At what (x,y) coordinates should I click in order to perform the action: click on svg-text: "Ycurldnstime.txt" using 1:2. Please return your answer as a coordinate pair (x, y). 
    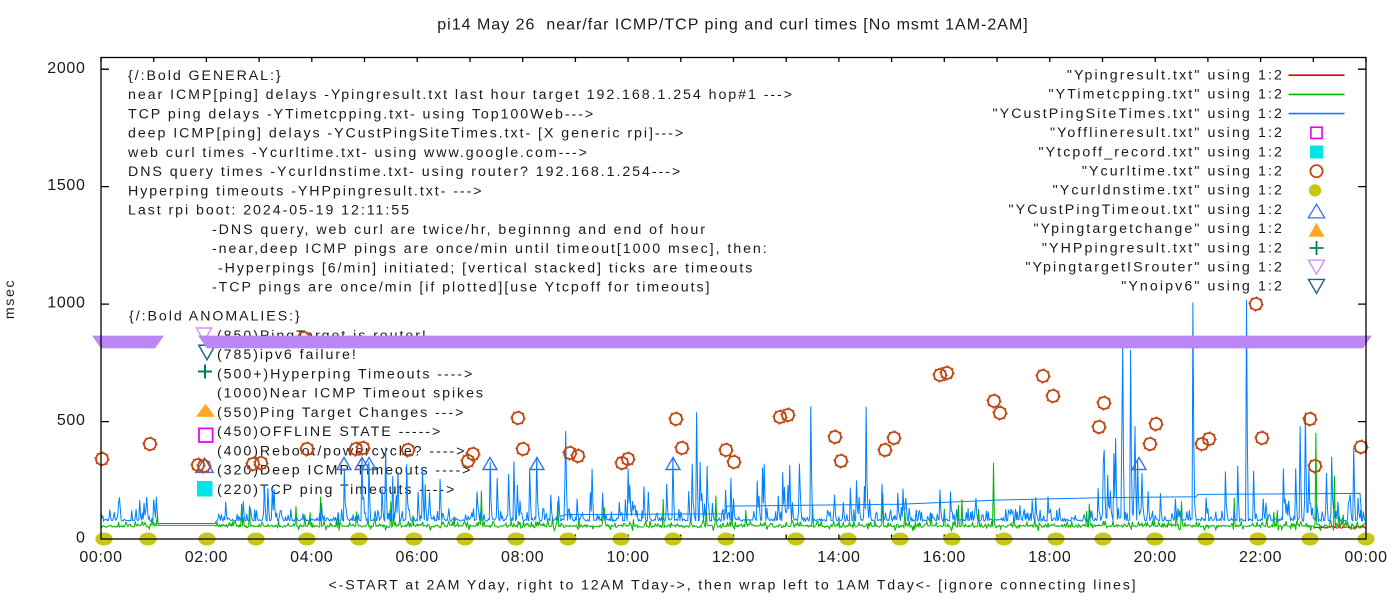
    Looking at the image, I should click on (1168, 191).